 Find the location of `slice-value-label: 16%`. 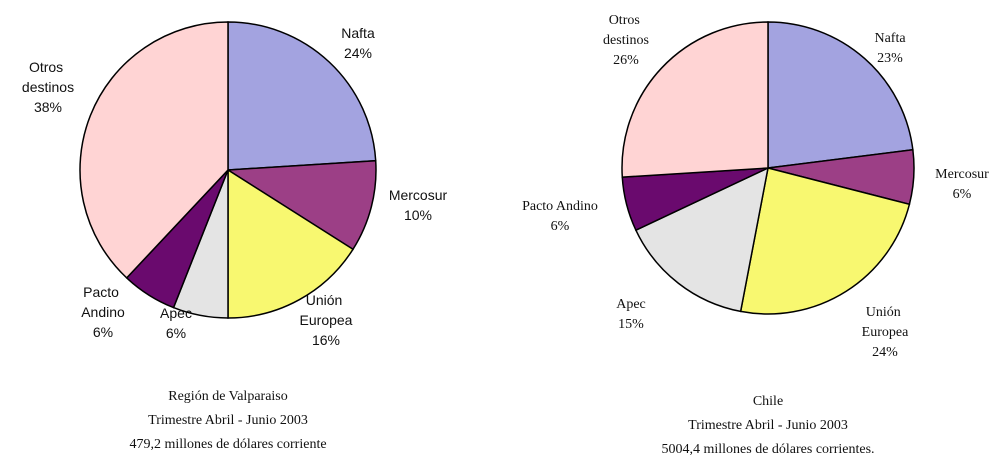

slice-value-label: 16% is located at coordinates (326, 340).